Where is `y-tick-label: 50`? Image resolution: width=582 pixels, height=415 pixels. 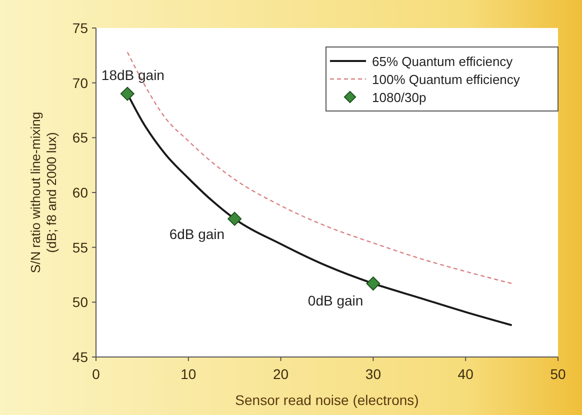
y-tick-label: 50 is located at coordinates (80, 302).